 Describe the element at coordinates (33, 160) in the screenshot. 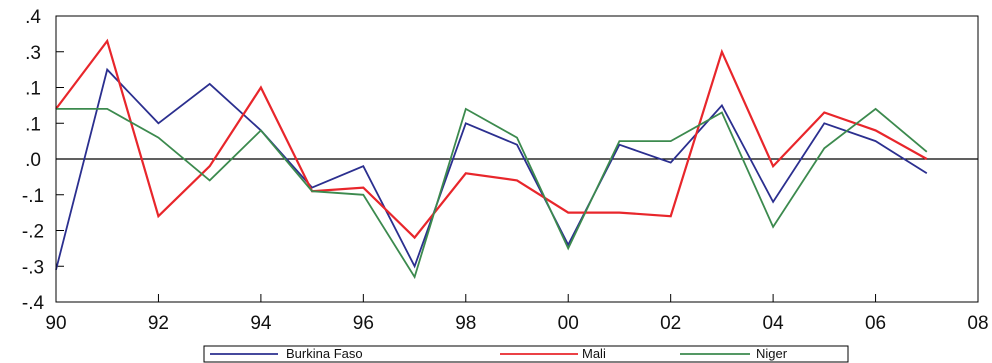

I see `y-tick-label: .0` at that location.